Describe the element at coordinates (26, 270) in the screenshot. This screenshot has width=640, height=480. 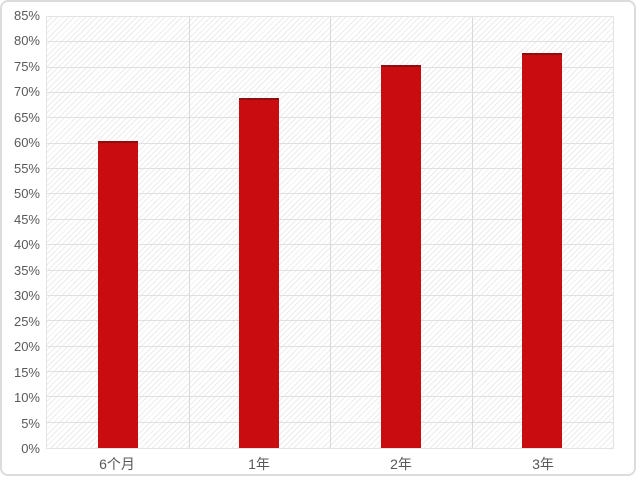
I see `y-tick-label: 35%` at that location.